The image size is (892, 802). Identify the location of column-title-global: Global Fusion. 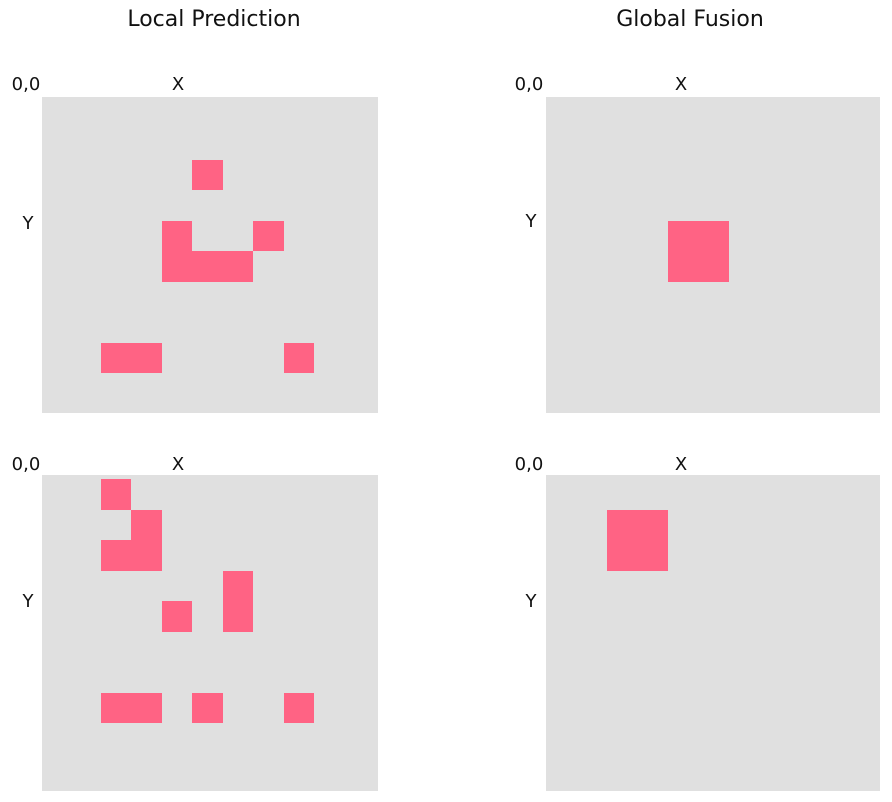
(690, 19).